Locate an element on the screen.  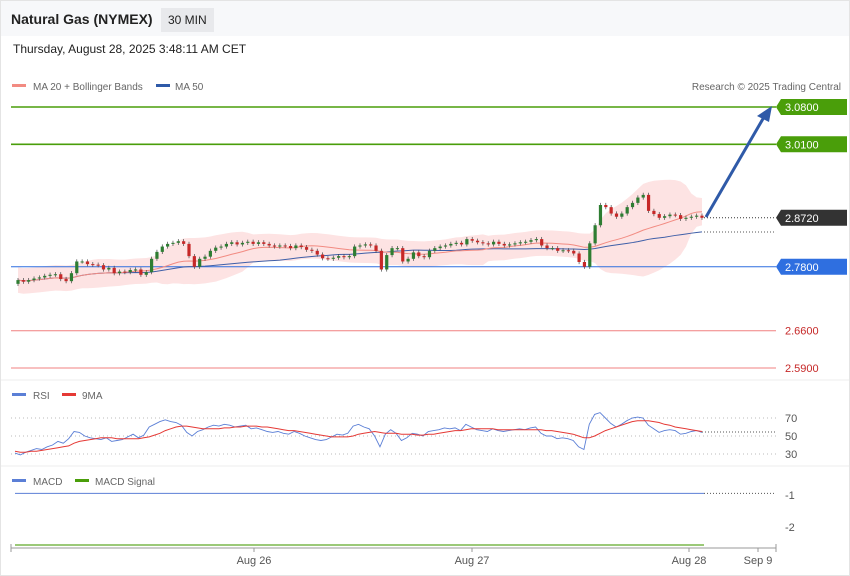
level-label-2.7800: 2.7800 is located at coordinates (802, 268).